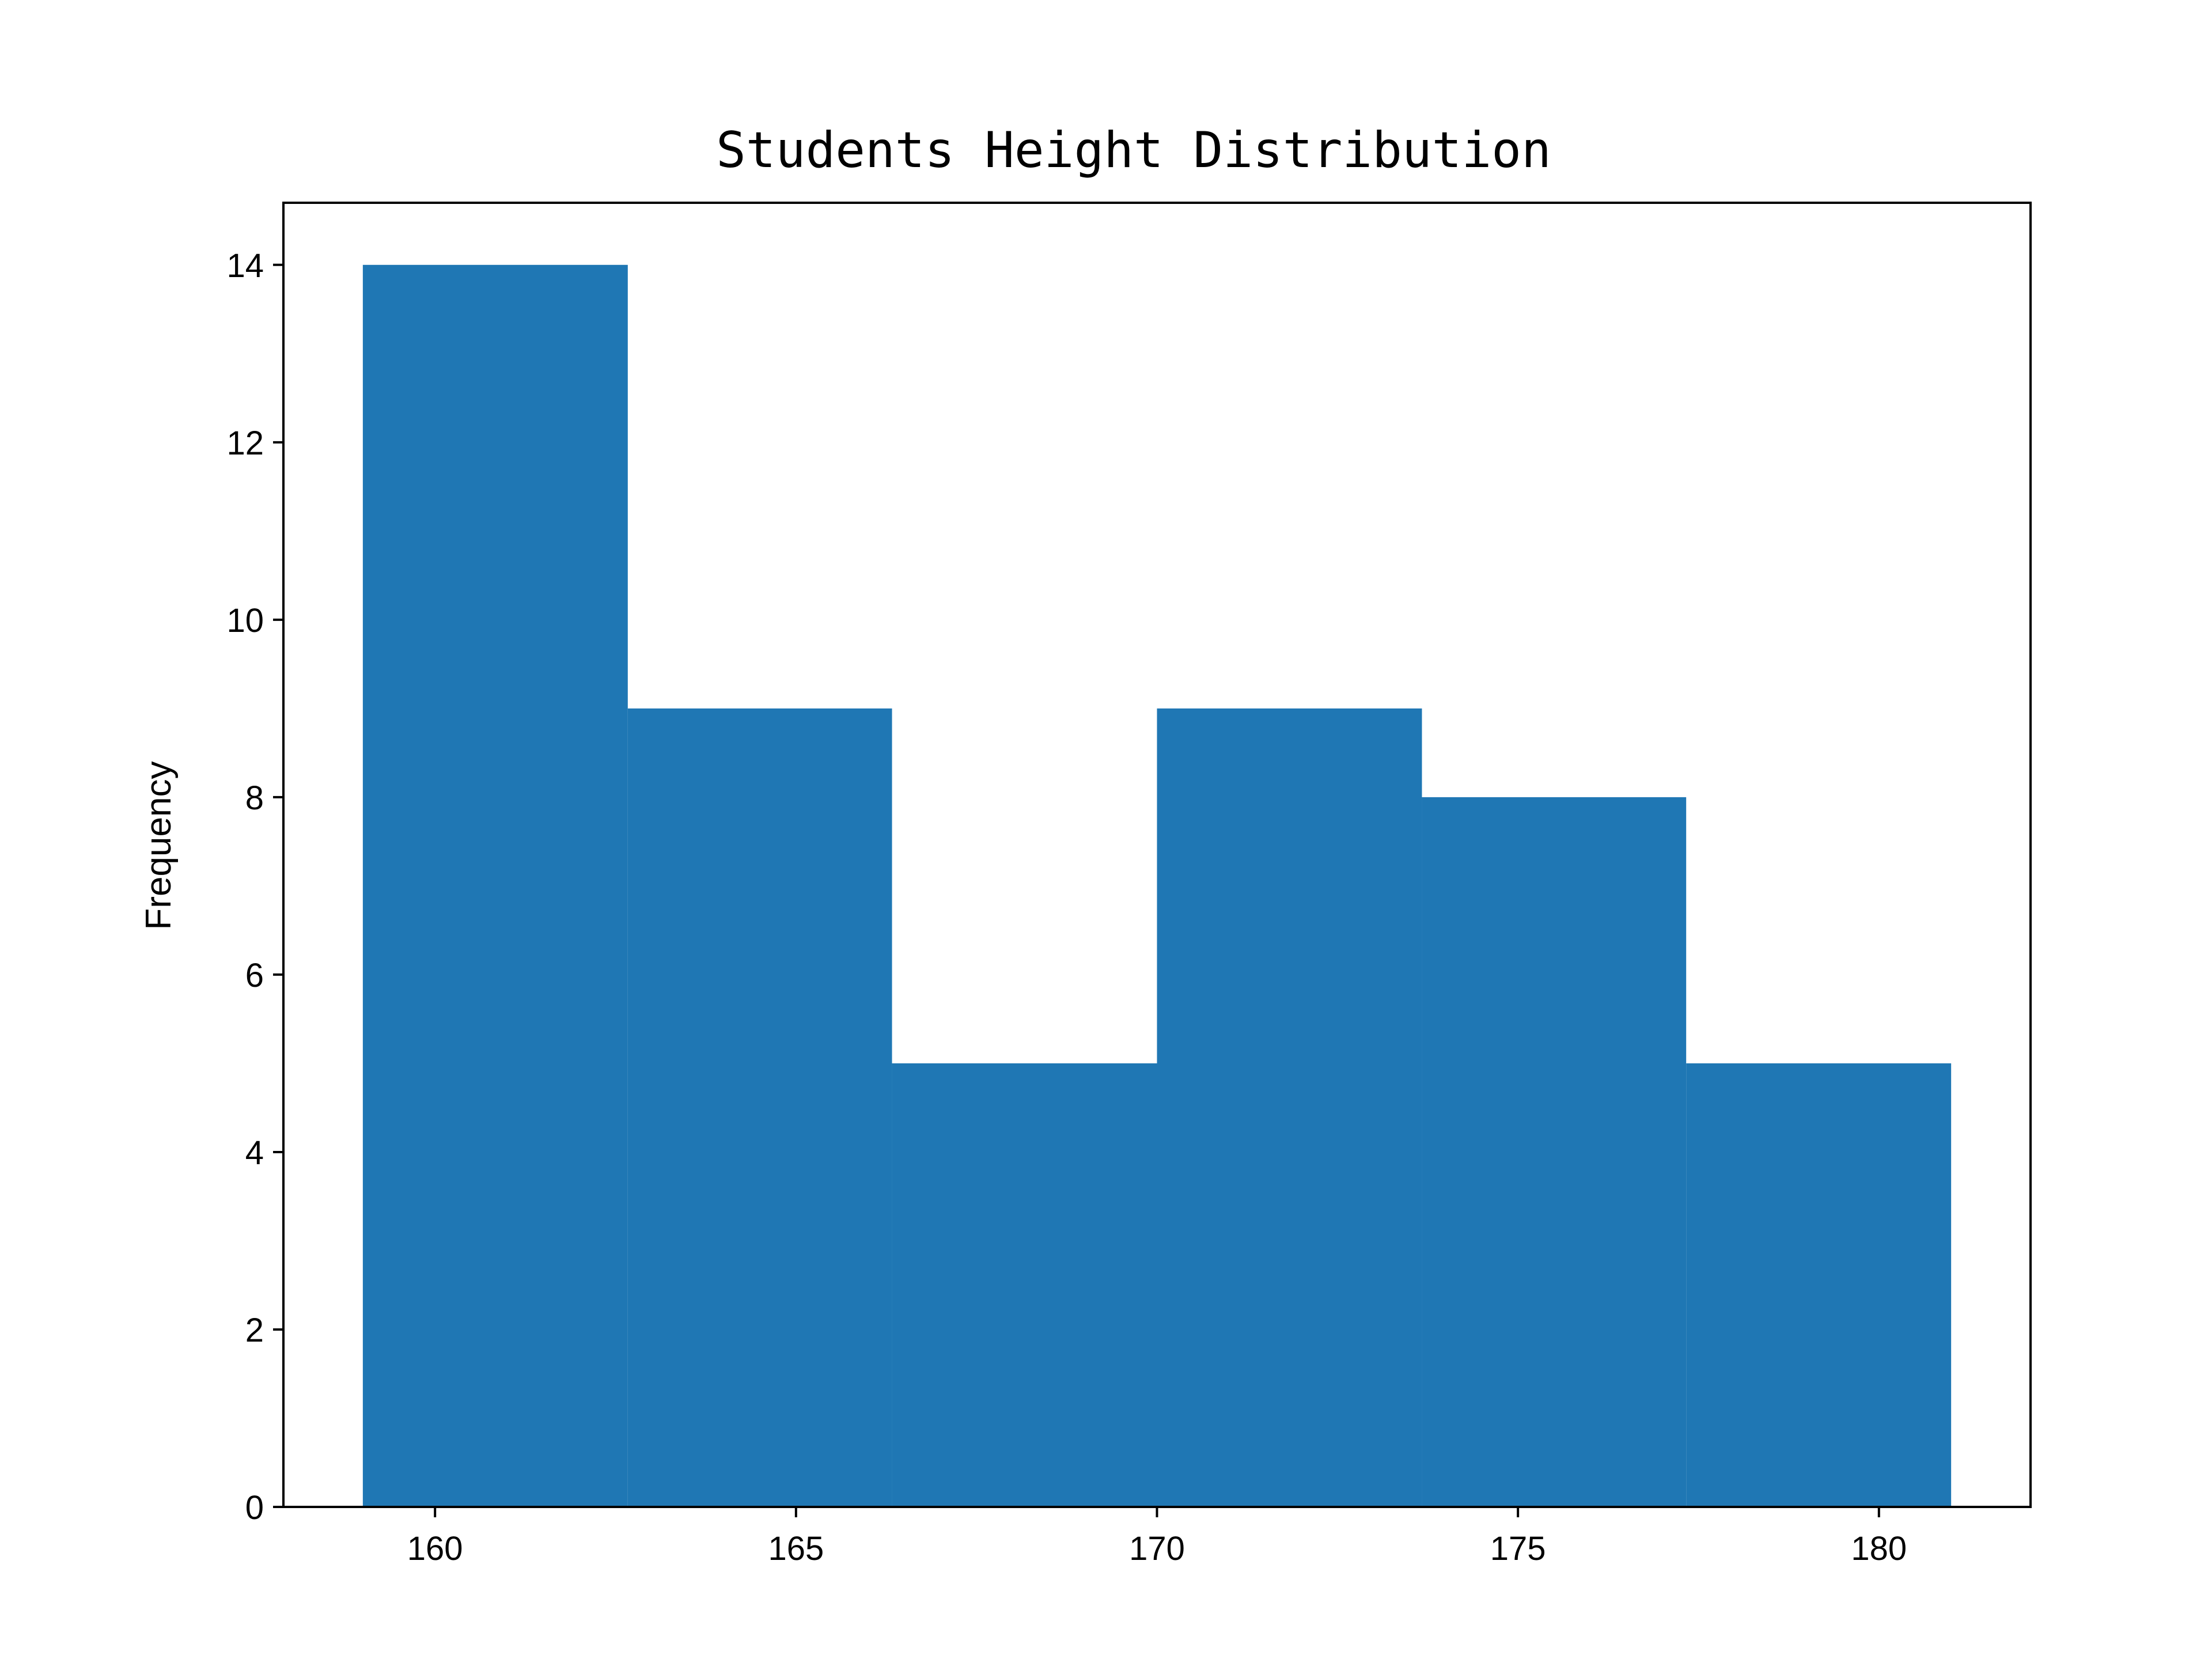 Image resolution: width=2212 pixels, height=1659 pixels. Describe the element at coordinates (245, 266) in the screenshot. I see `y-tick-label: 14` at that location.